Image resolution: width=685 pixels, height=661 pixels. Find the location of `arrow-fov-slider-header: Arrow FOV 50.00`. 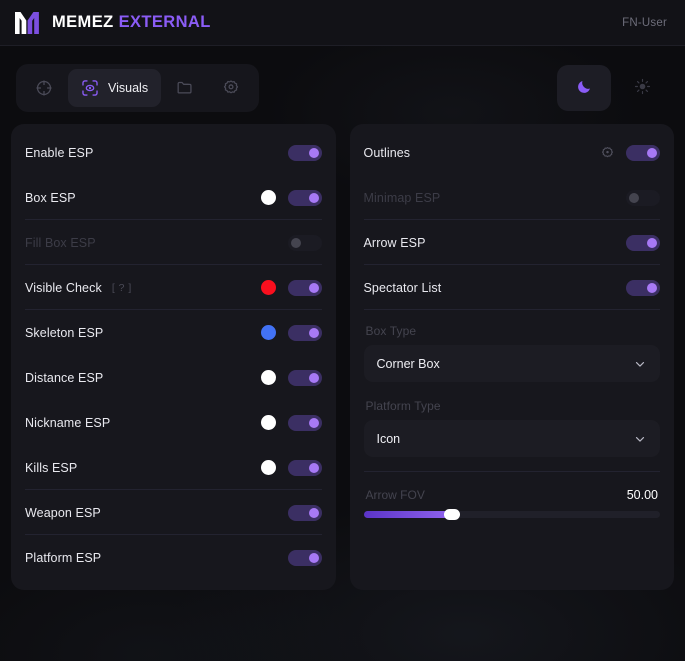

arrow-fov-slider-header: Arrow FOV 50.00 is located at coordinates (512, 491).